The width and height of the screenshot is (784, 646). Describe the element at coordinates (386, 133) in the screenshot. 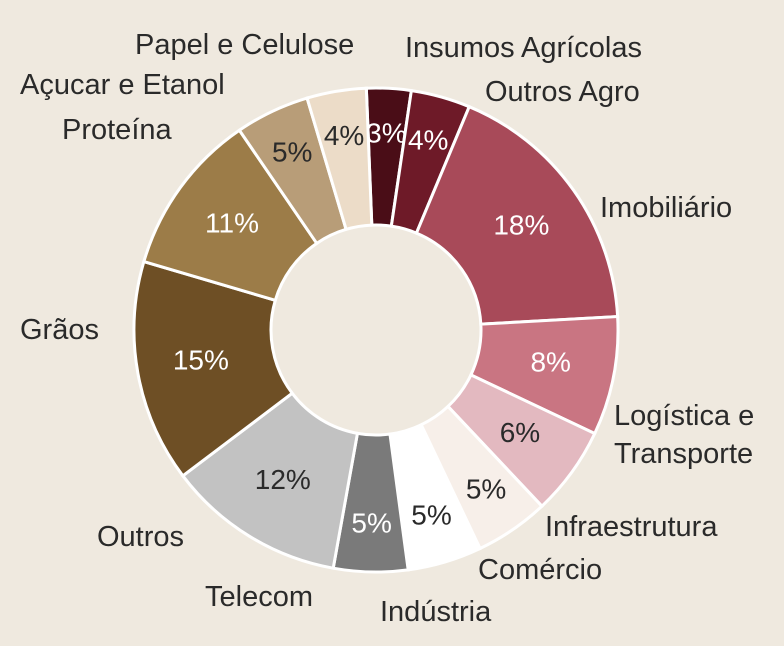

I see `value-label: 3%` at that location.